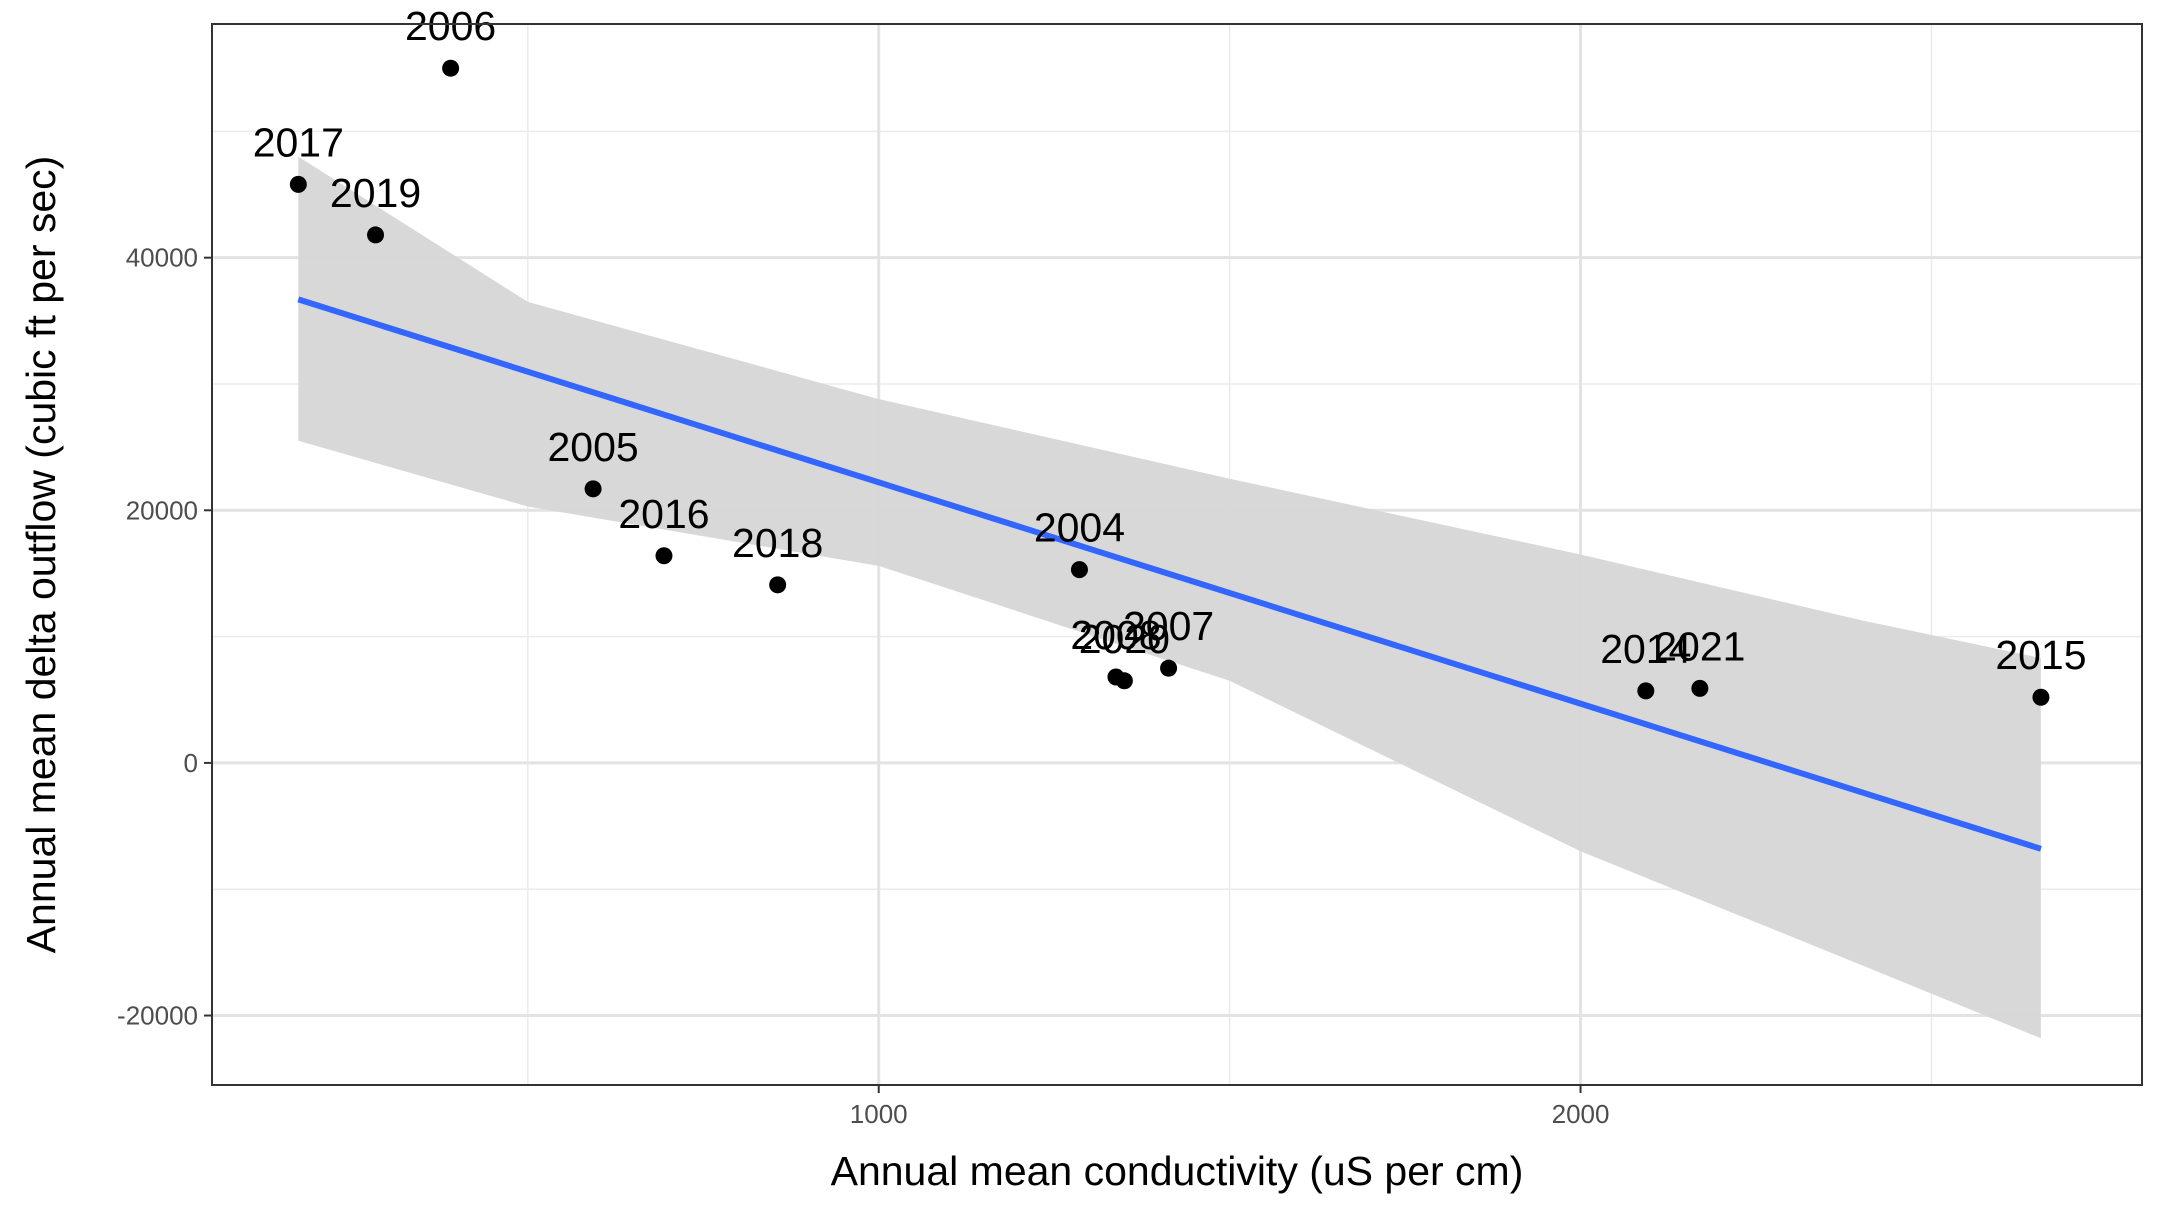 The image size is (2160, 1215). I want to click on data-point-label: 2020, so click(1124, 639).